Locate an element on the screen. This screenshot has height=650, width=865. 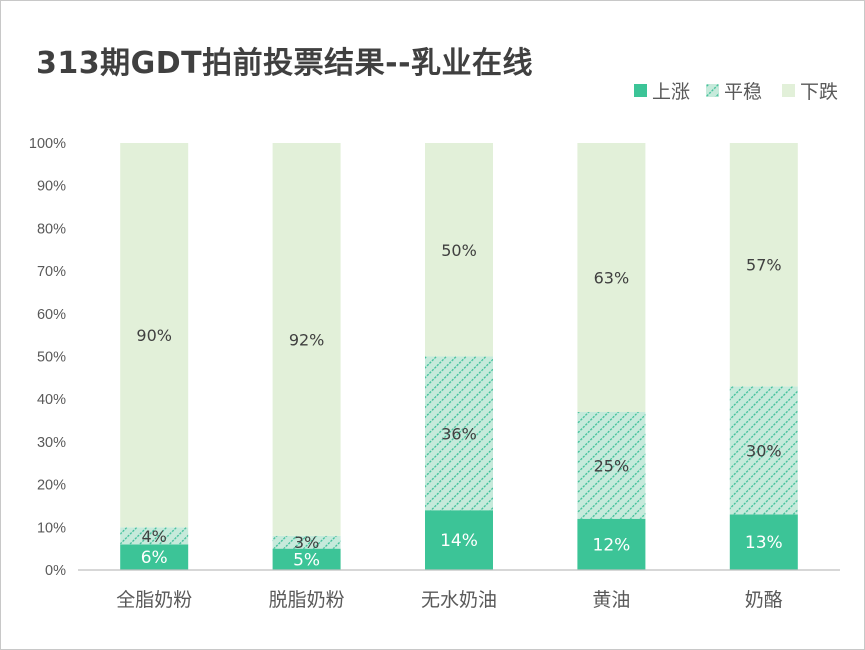
data-label-up-5: 13% is located at coordinates (764, 543).